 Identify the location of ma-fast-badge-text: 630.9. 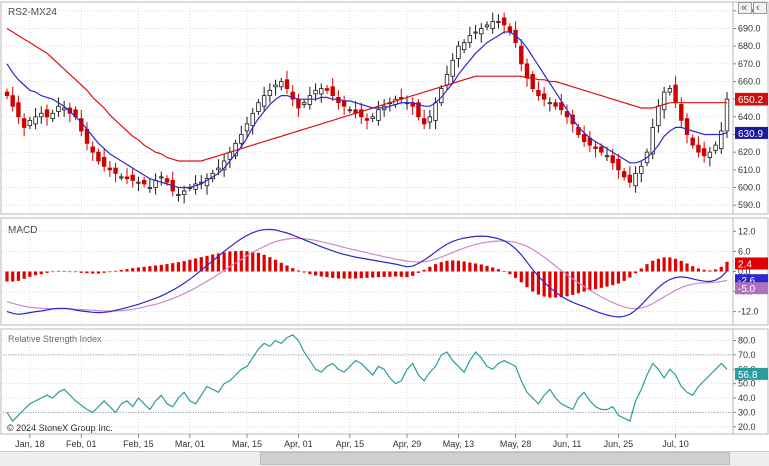
(750, 134).